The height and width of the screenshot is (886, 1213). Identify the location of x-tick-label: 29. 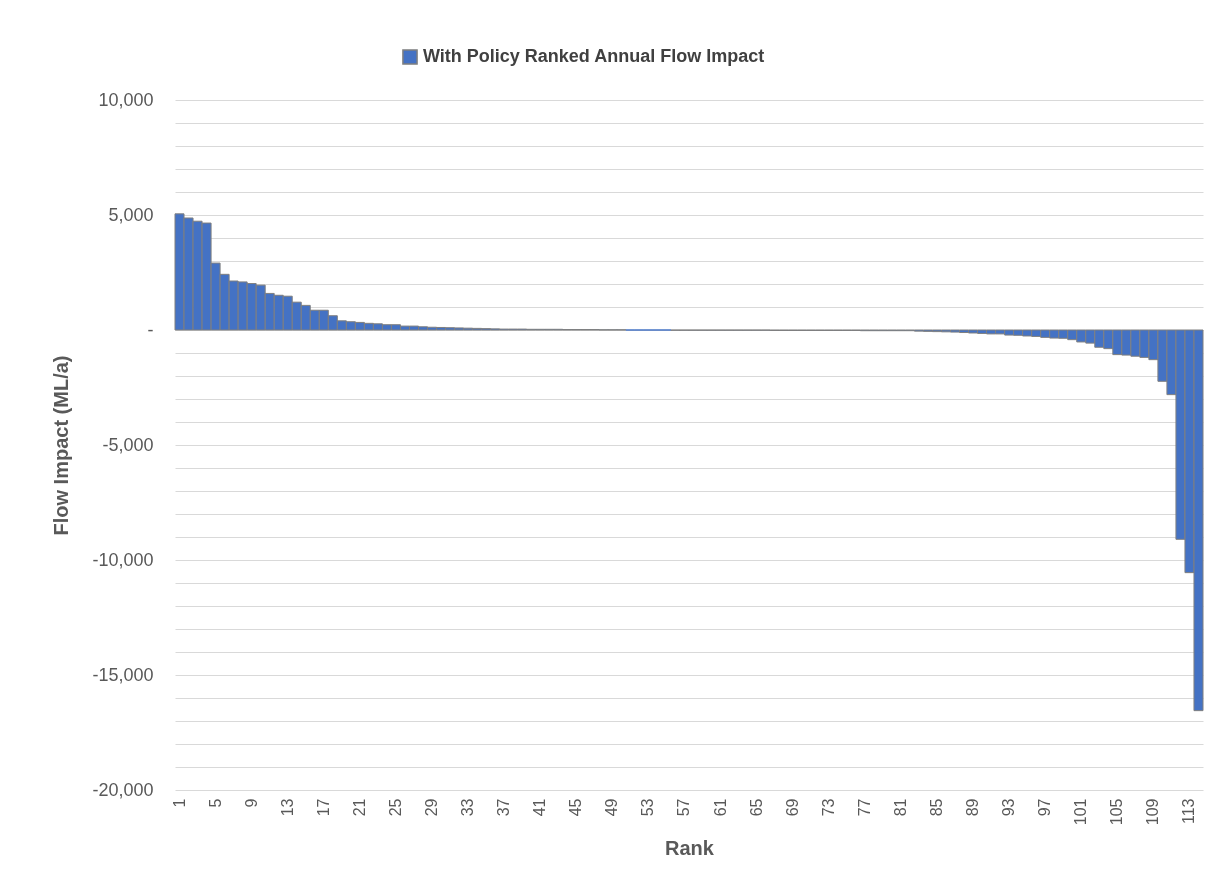
(431, 807).